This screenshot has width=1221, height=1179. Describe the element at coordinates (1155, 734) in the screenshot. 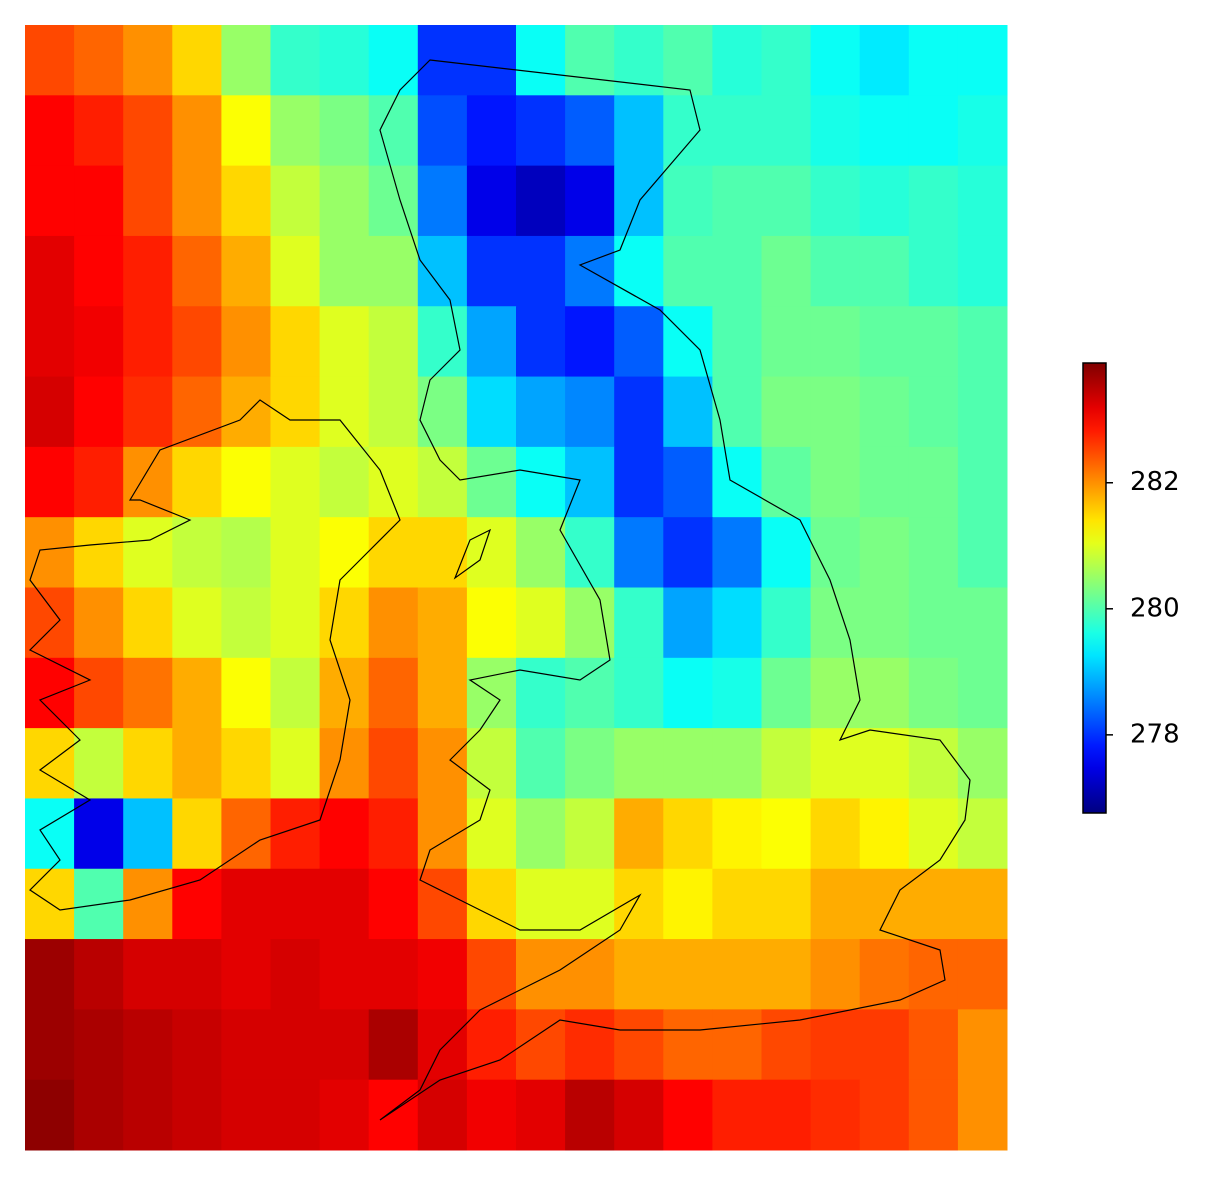

I see `colorbar-tick-label: 278` at that location.